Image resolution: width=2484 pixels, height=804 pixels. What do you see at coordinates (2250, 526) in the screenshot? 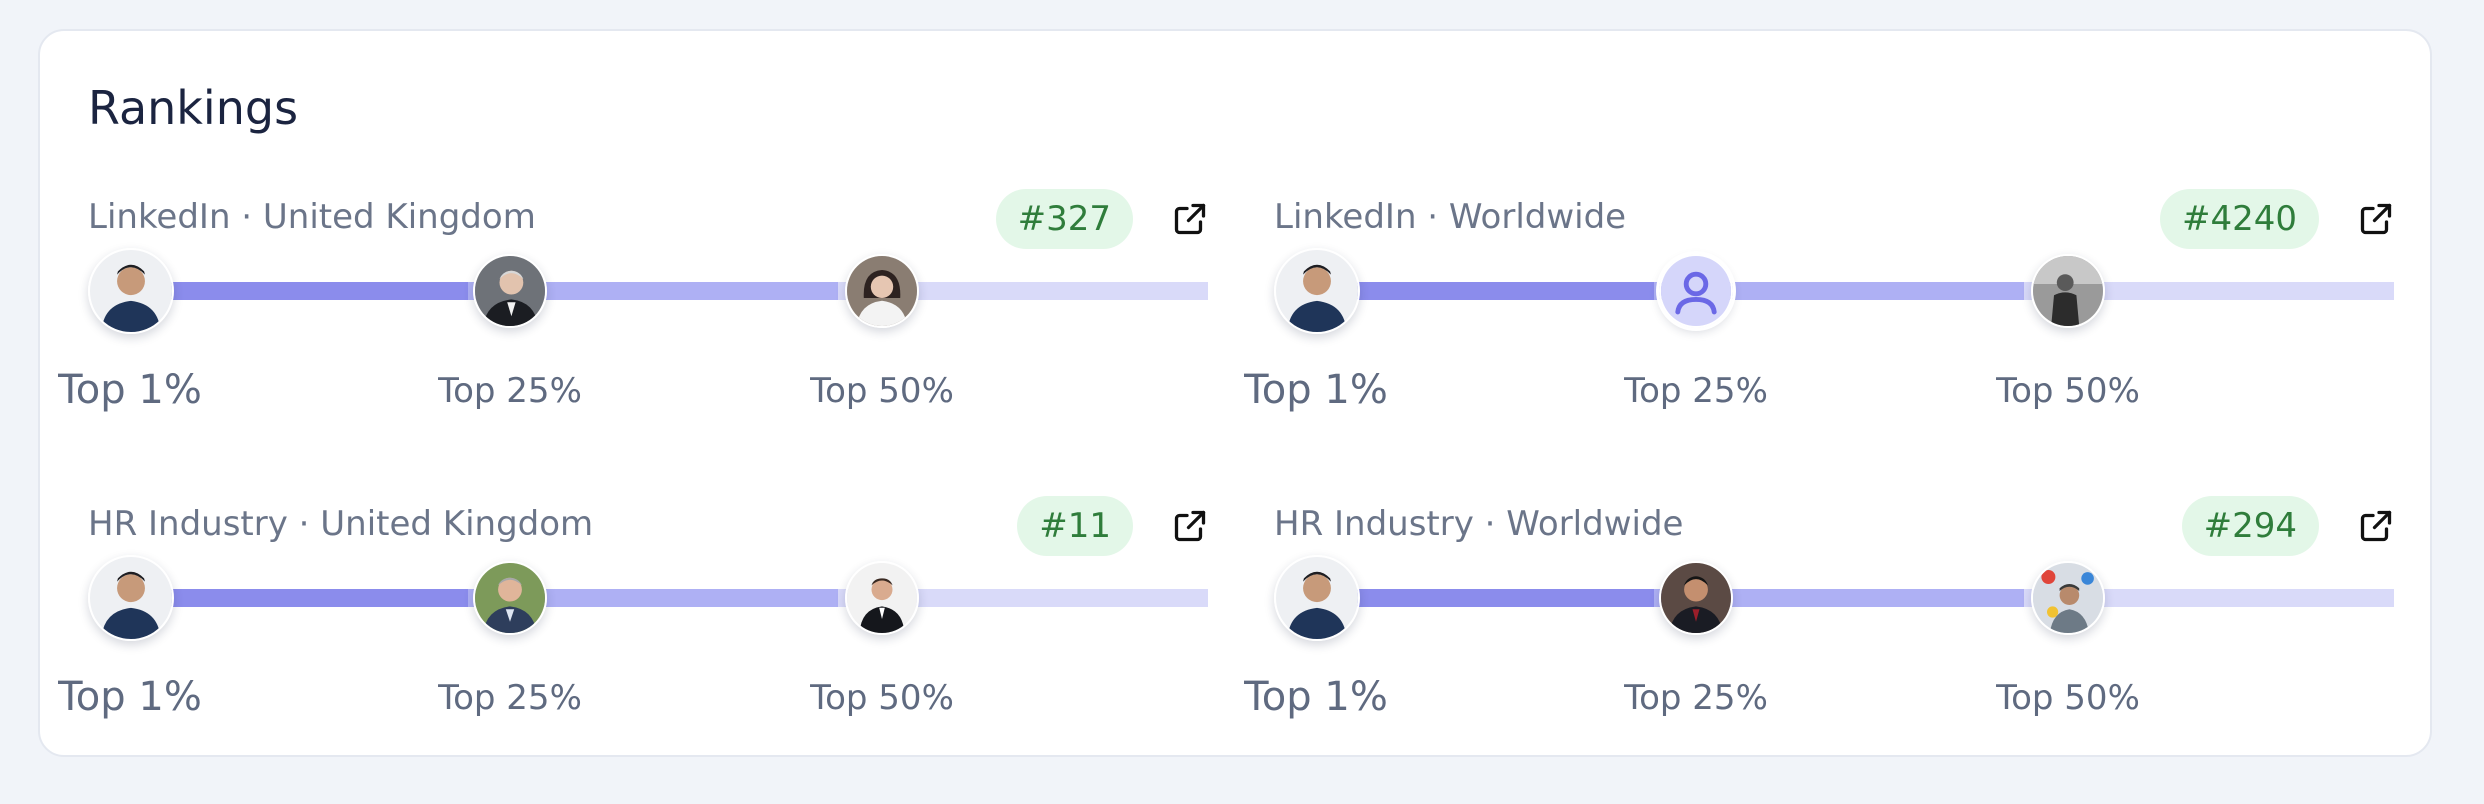
I see `rank-badge: #294` at bounding box center [2250, 526].